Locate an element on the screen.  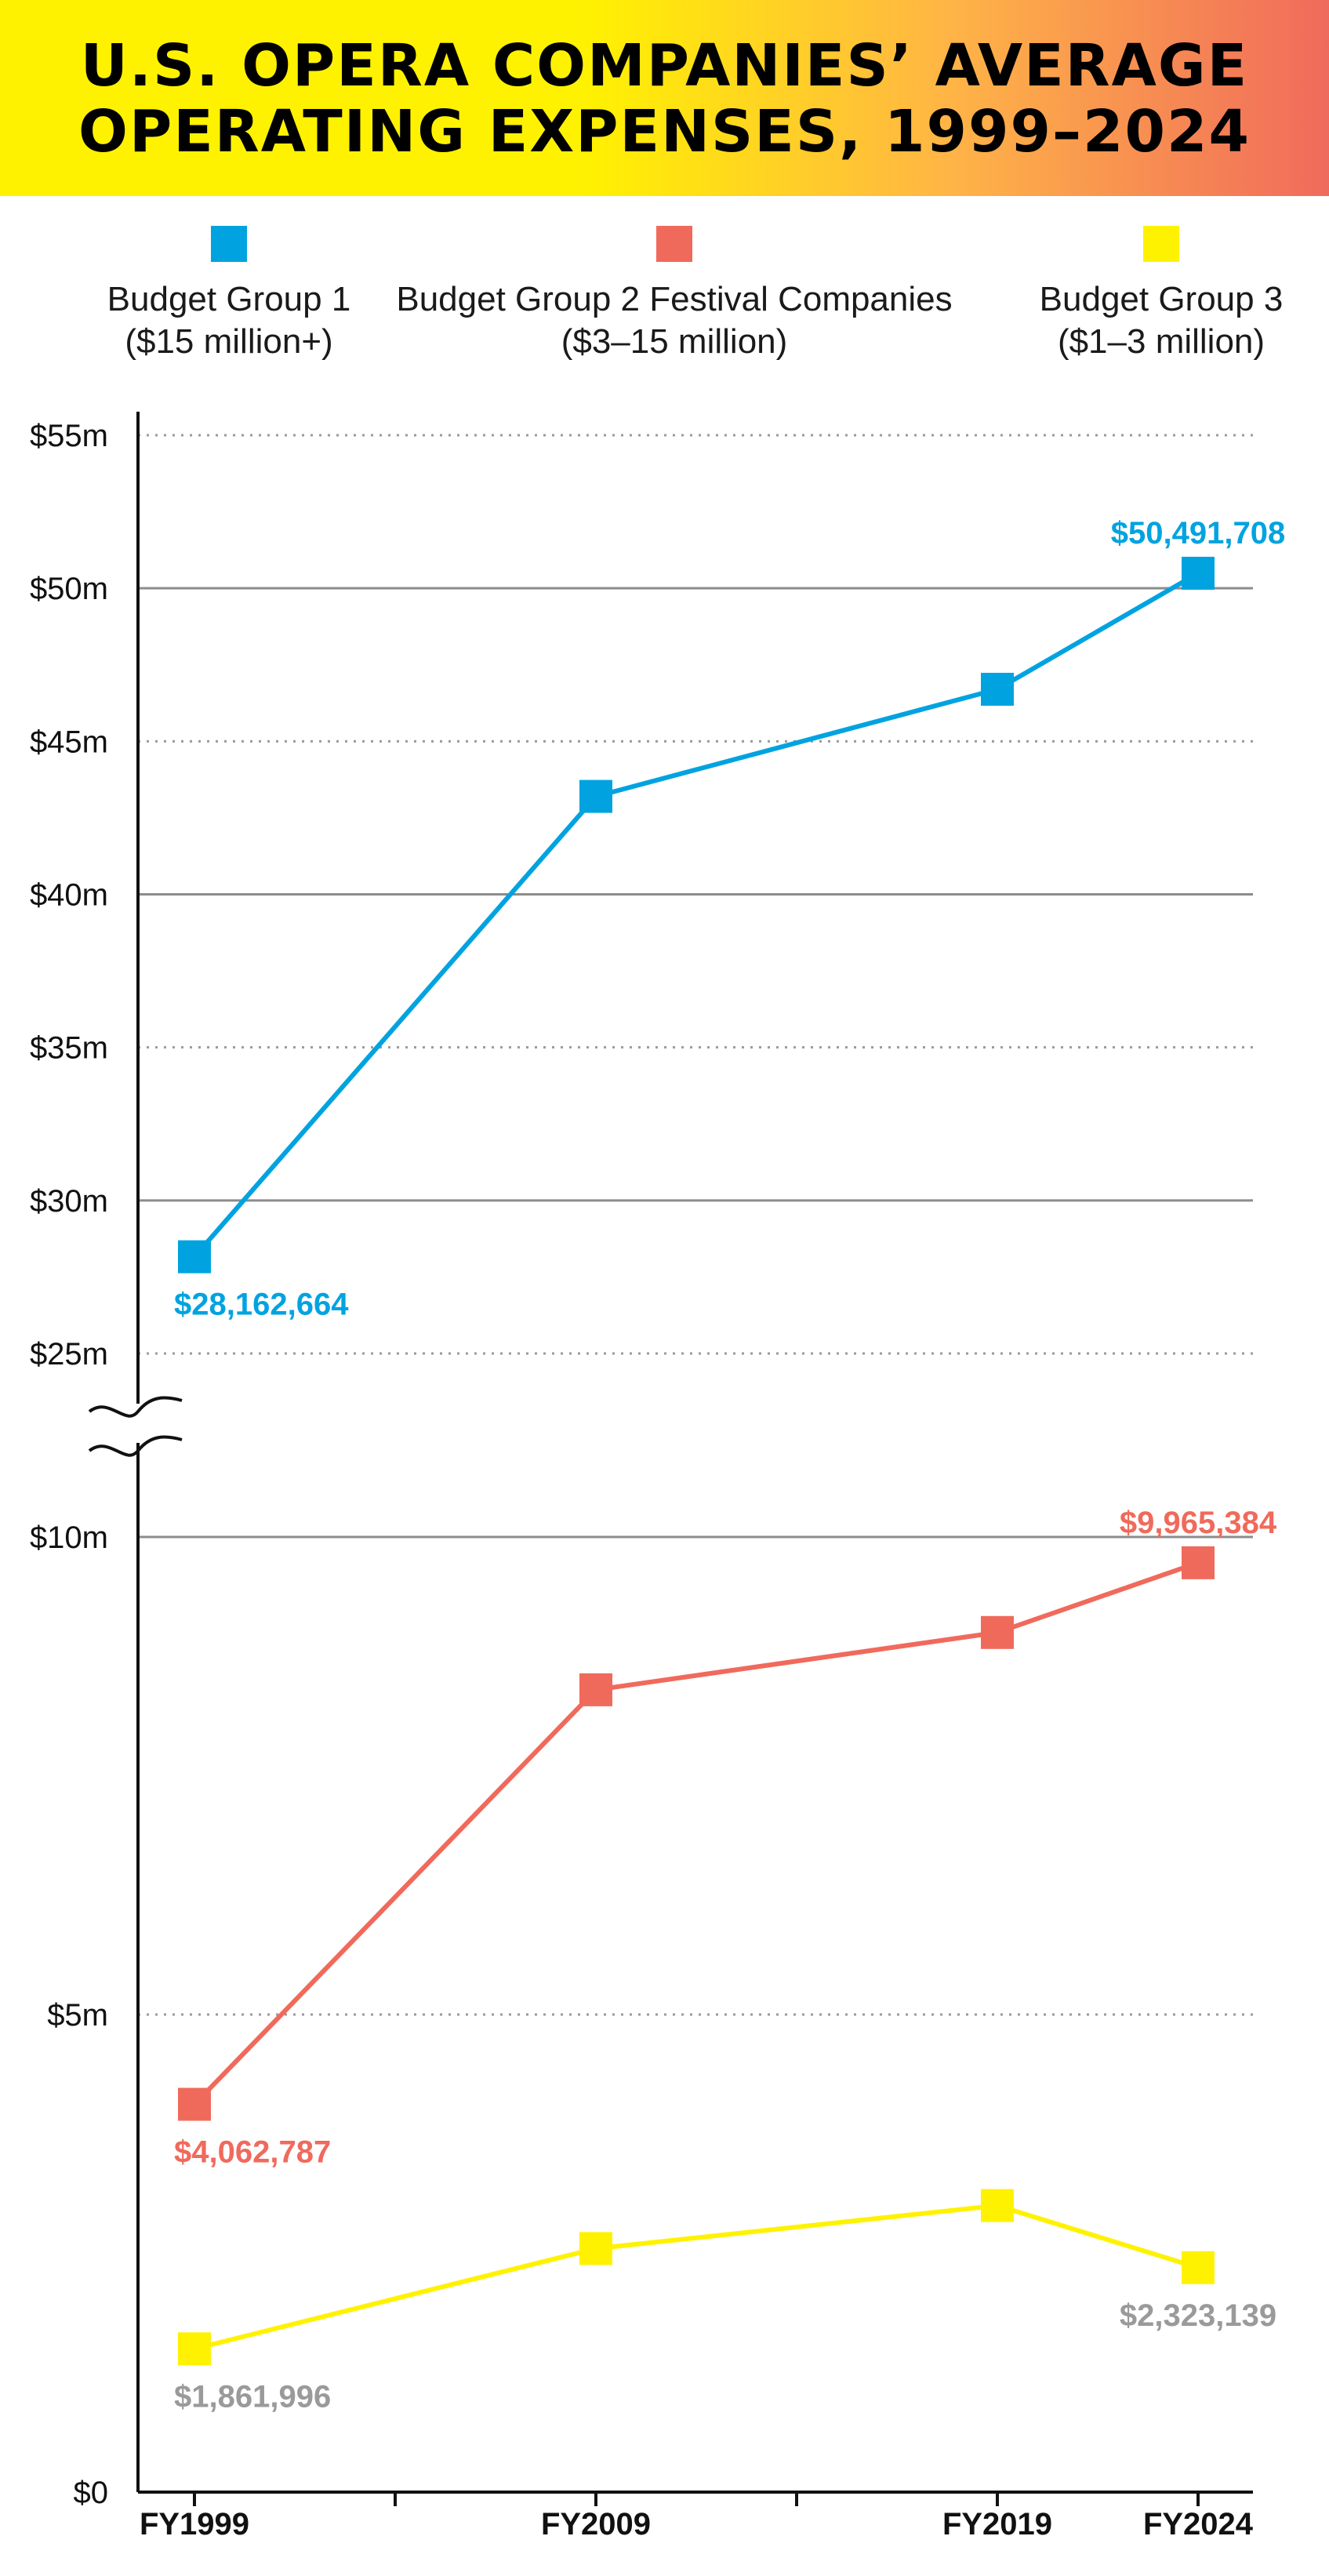
axis-break-mark-upper is located at coordinates (135, 1407).